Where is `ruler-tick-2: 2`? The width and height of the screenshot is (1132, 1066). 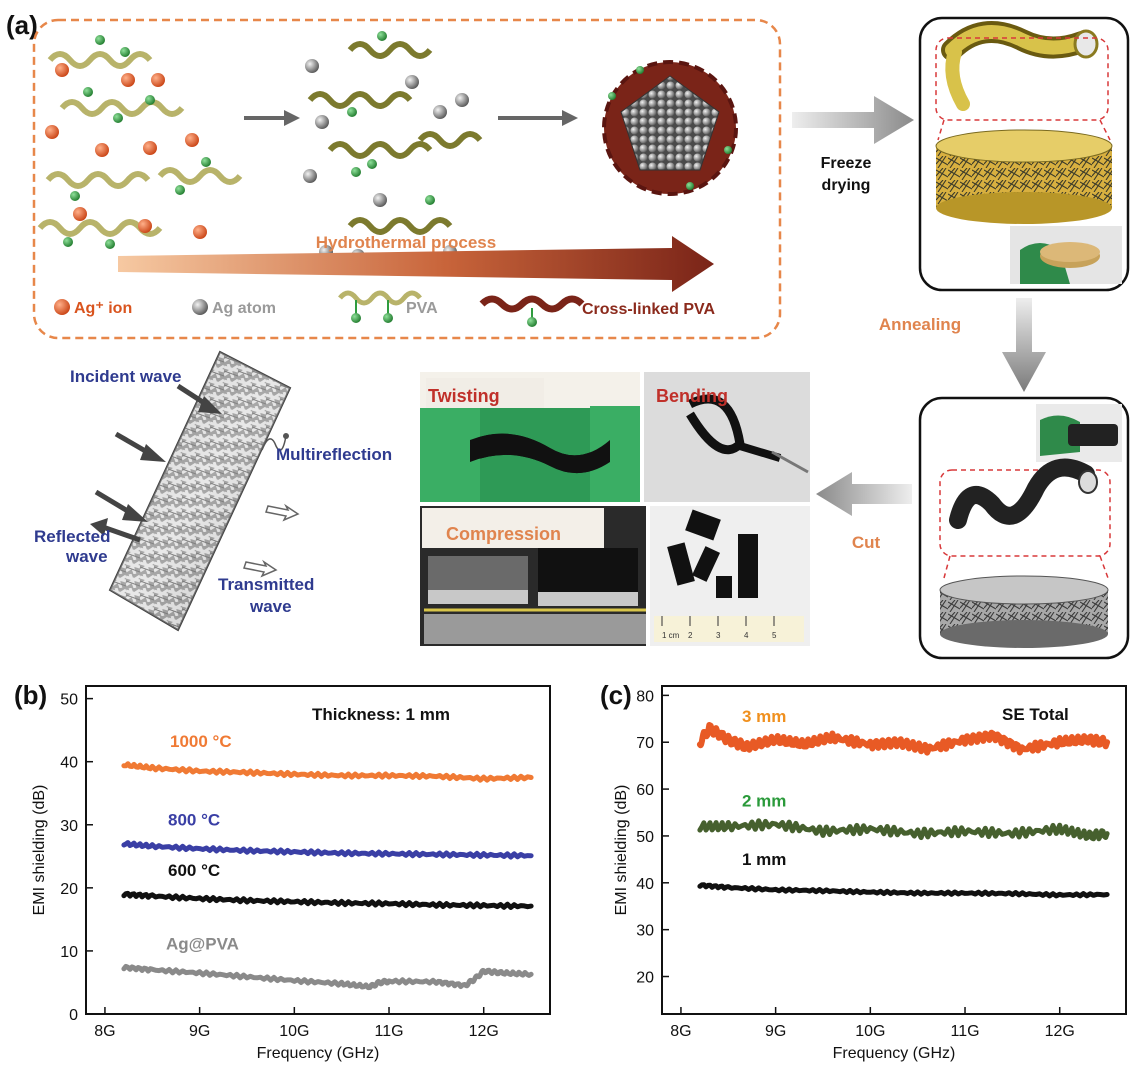 ruler-tick-2: 2 is located at coordinates (690, 635).